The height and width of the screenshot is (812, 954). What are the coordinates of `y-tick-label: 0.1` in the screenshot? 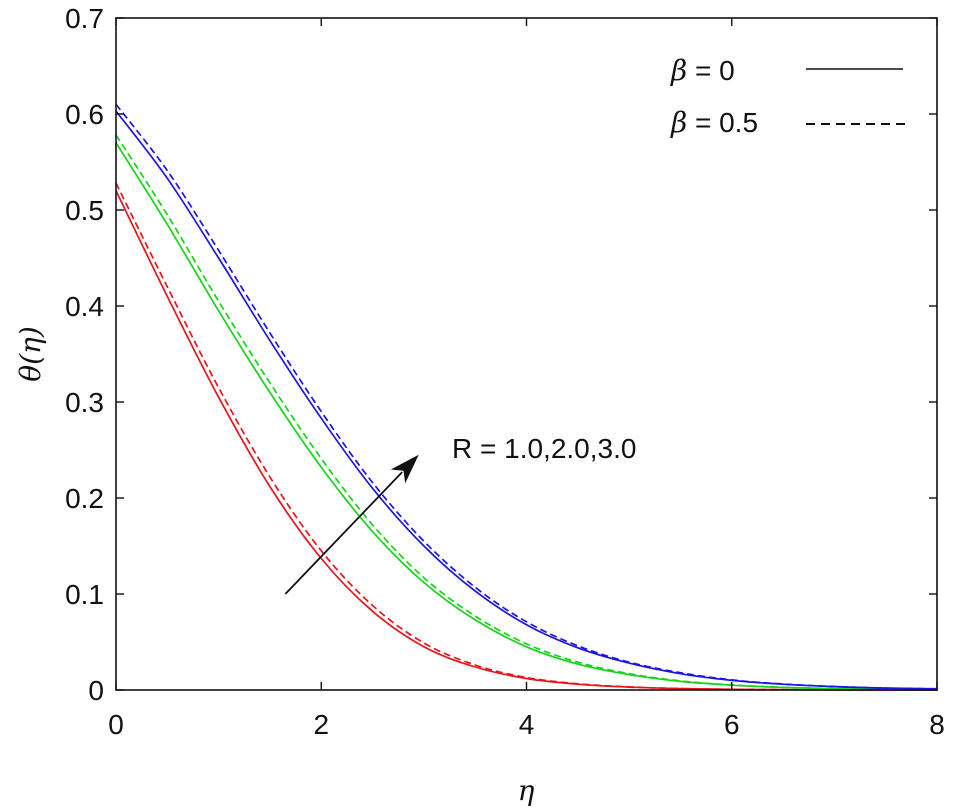 It's located at (84, 594).